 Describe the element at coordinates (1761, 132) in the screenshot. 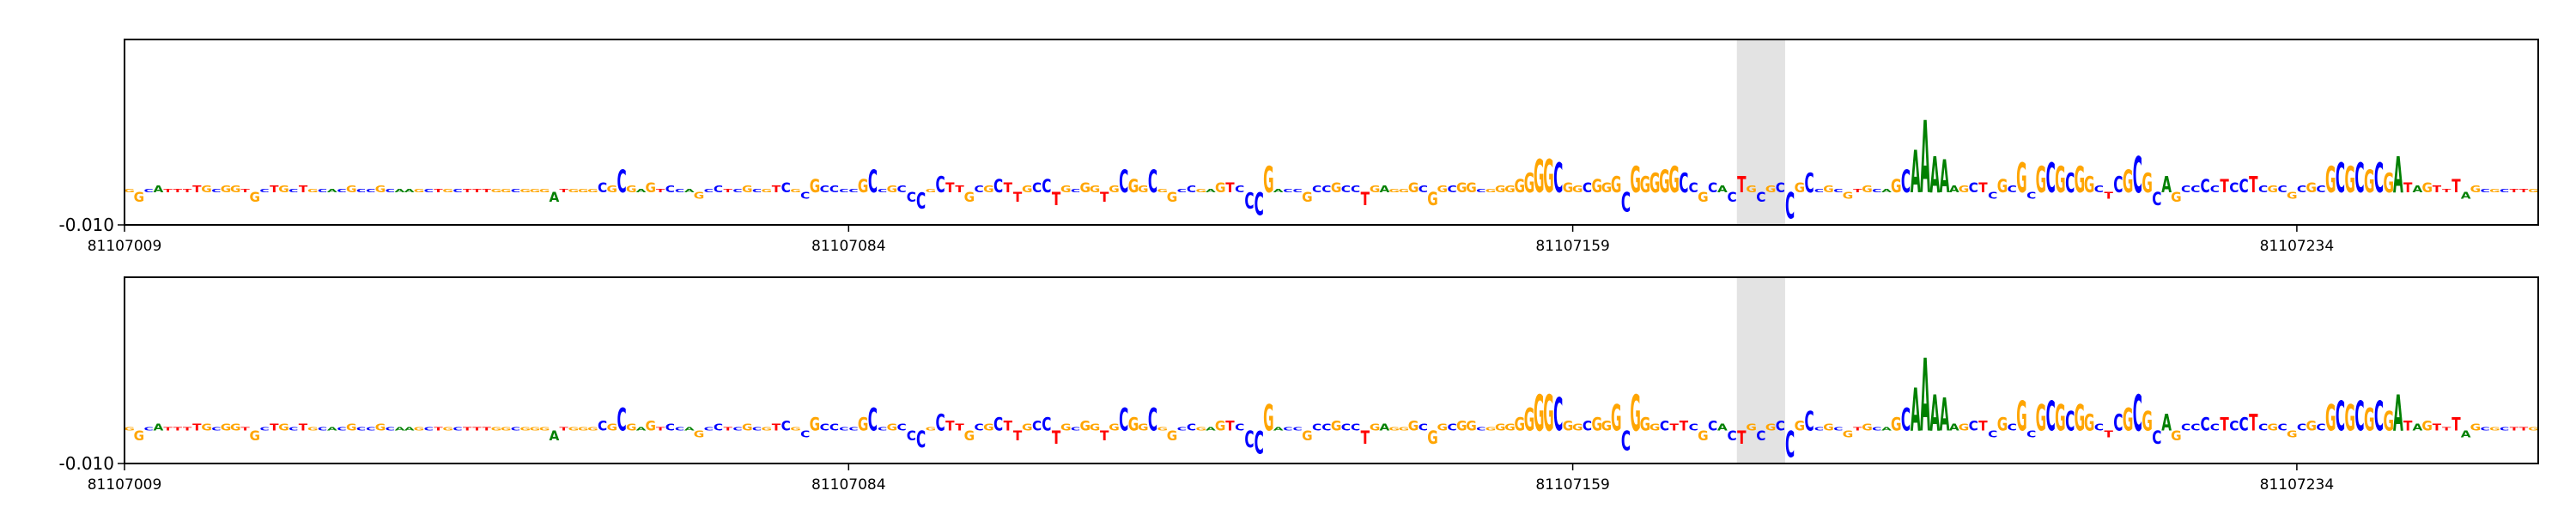

I see `highlight-band` at that location.